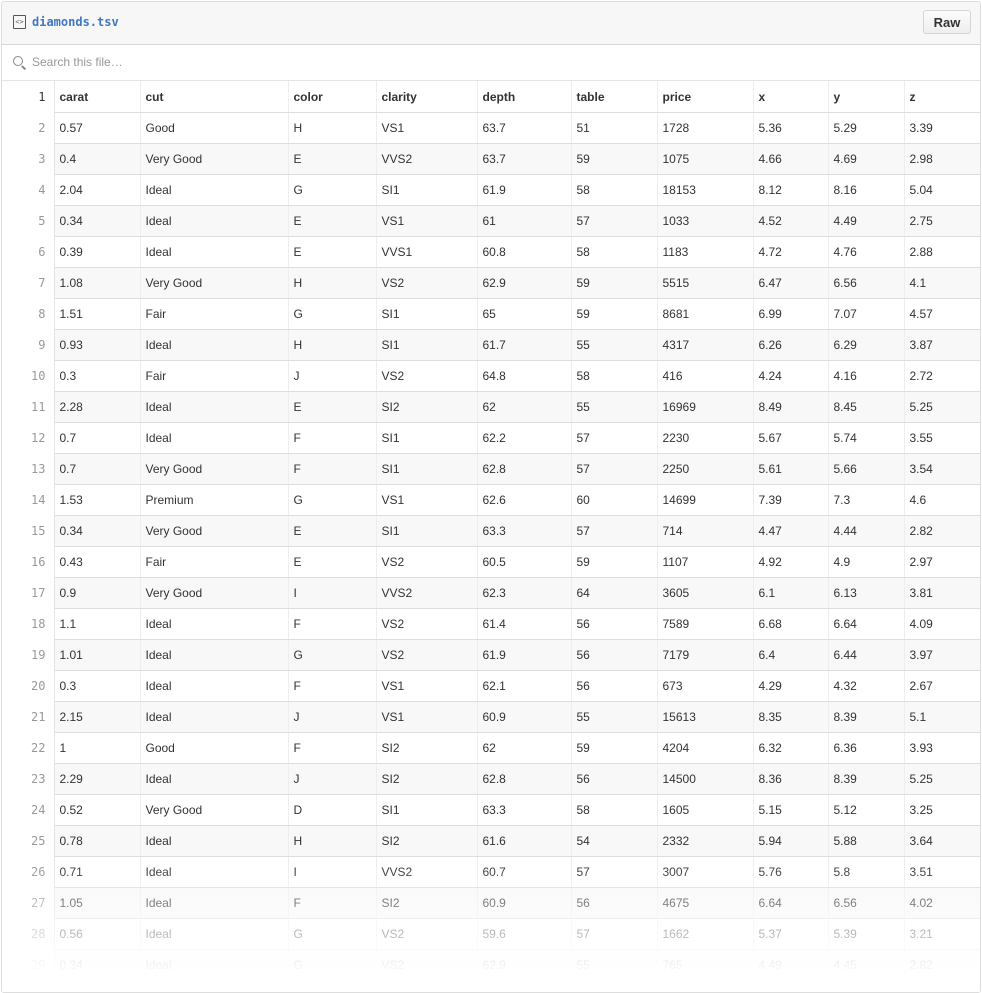 The height and width of the screenshot is (993, 982). I want to click on table-cell: 5.74, so click(866, 438).